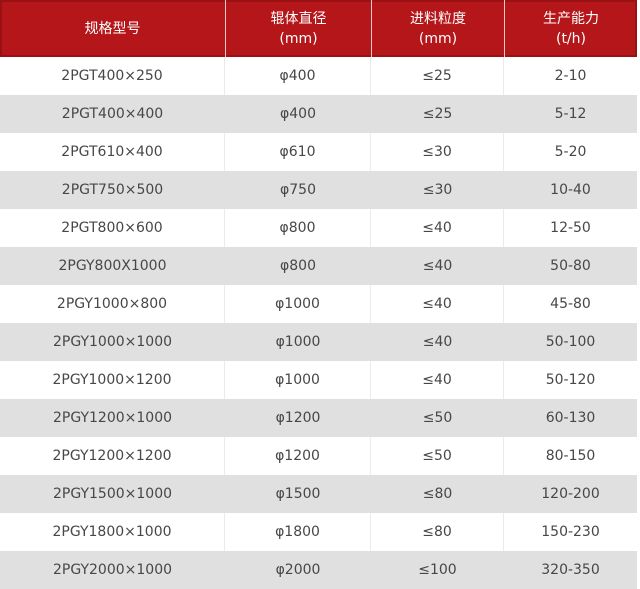 The height and width of the screenshot is (589, 640). What do you see at coordinates (112, 570) in the screenshot?
I see `cell-model: 2PGY2000×1000` at bounding box center [112, 570].